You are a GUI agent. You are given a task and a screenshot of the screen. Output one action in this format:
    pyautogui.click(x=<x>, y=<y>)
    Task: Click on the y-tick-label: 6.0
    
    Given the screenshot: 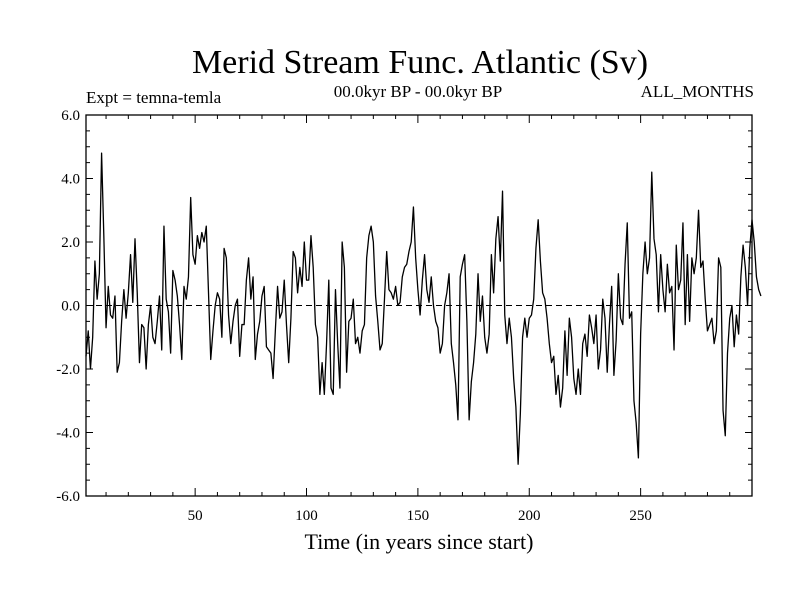 What is the action you would take?
    pyautogui.click(x=70, y=116)
    